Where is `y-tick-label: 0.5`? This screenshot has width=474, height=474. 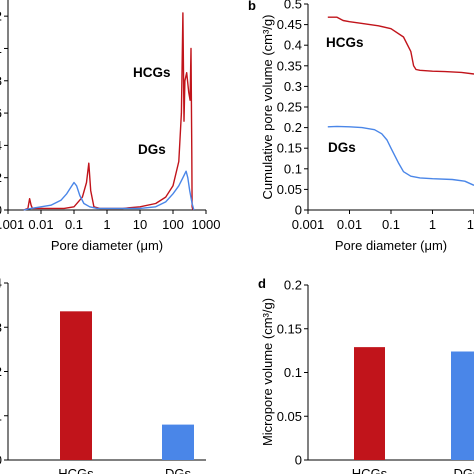
y-tick-label: 0.5 is located at coordinates (293, 6).